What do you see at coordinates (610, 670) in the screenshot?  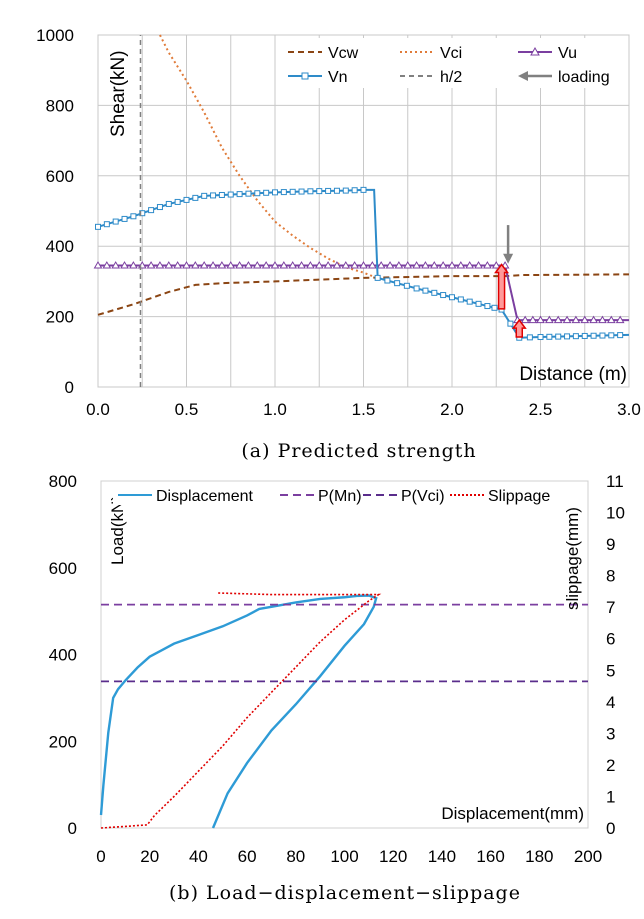 I see `chart-b-y2-tick: 5` at bounding box center [610, 670].